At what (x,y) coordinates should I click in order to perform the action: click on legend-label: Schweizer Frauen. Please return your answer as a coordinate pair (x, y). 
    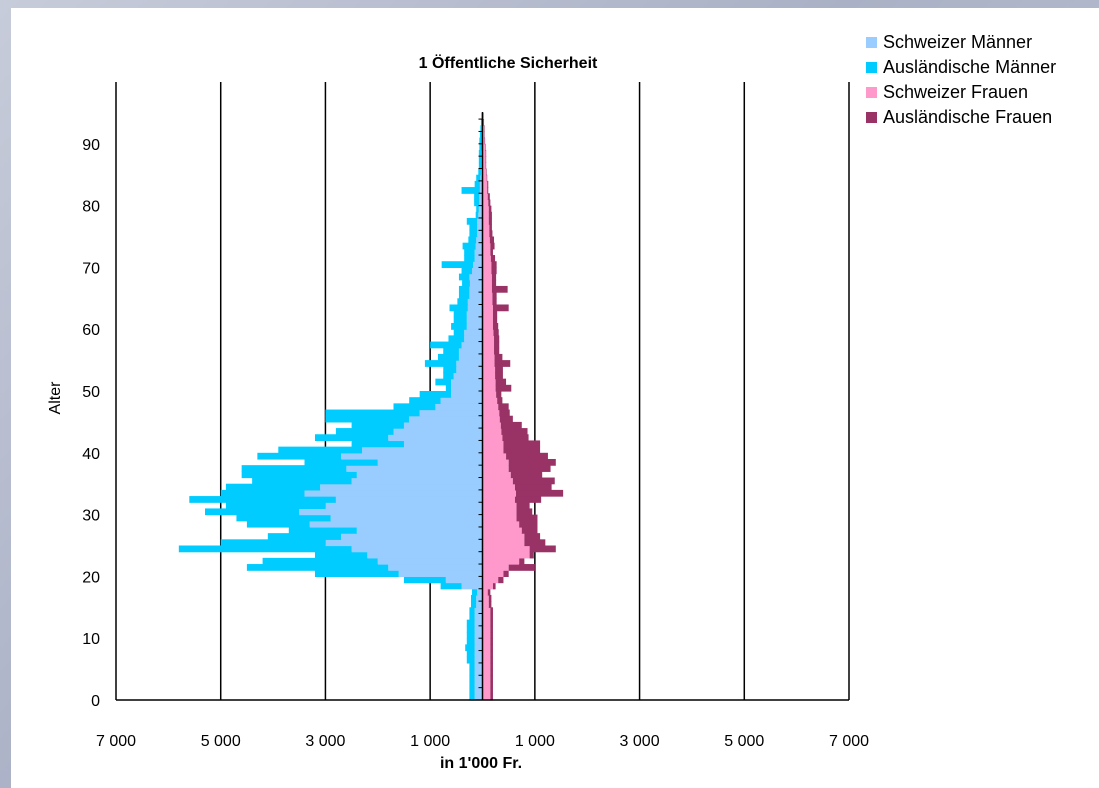
    Looking at the image, I should click on (956, 92).